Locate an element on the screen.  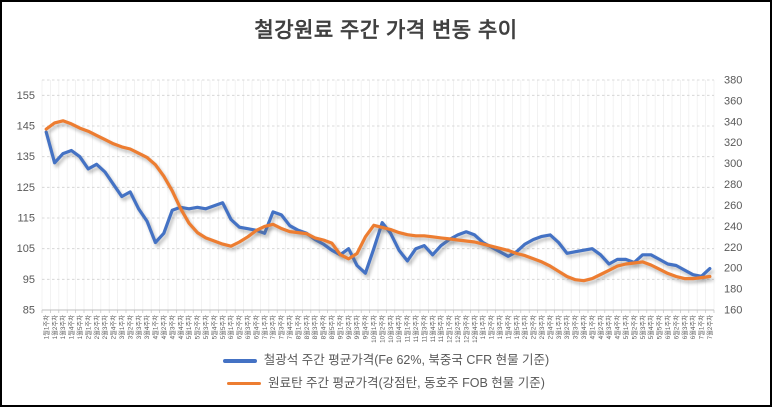
x-axis-tick-label: 5월3주차 is located at coordinates (642, 327).